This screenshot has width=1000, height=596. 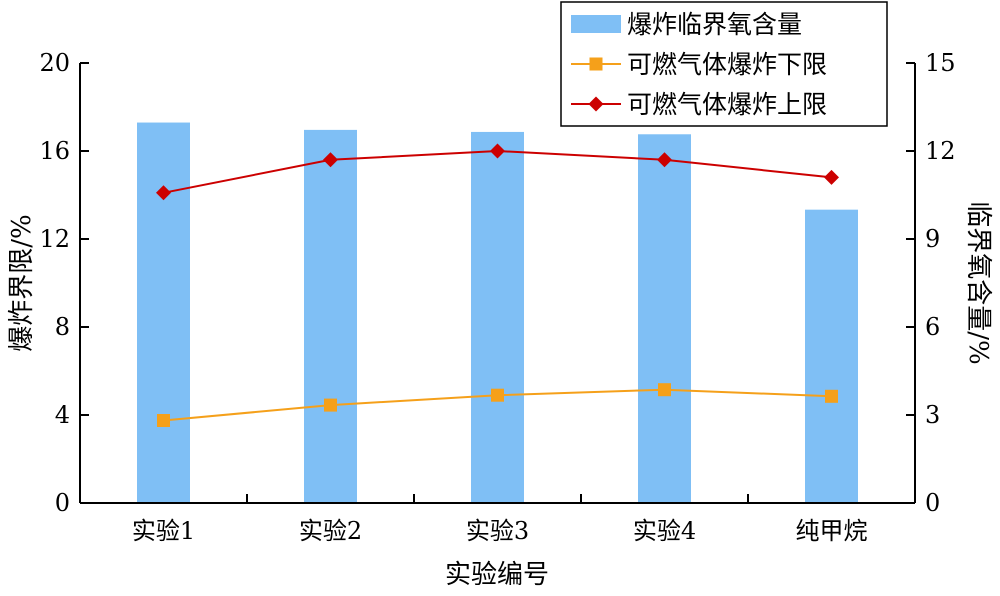 I want to click on x-tick-label: 实验4, so click(x=664, y=531).